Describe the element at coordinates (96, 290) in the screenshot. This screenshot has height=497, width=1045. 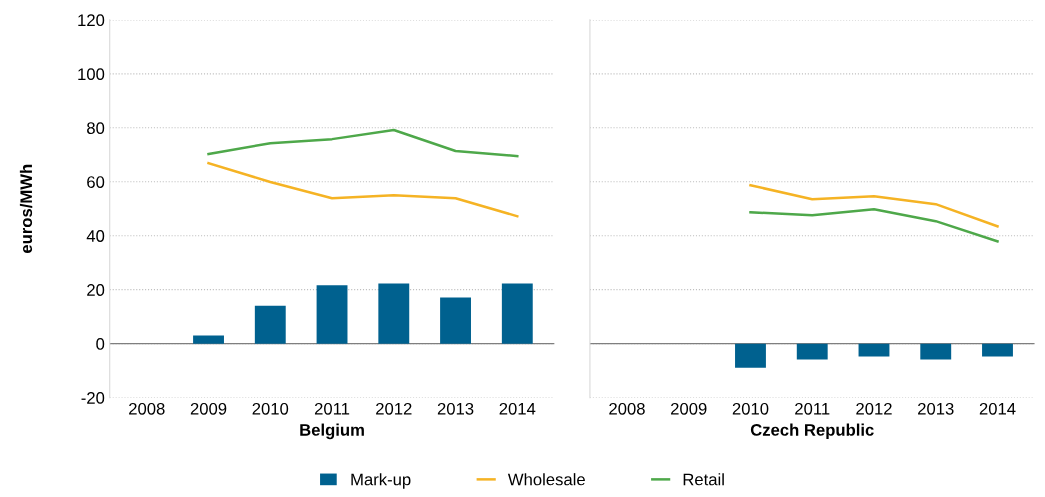
I see `y-tick-label: 20` at that location.